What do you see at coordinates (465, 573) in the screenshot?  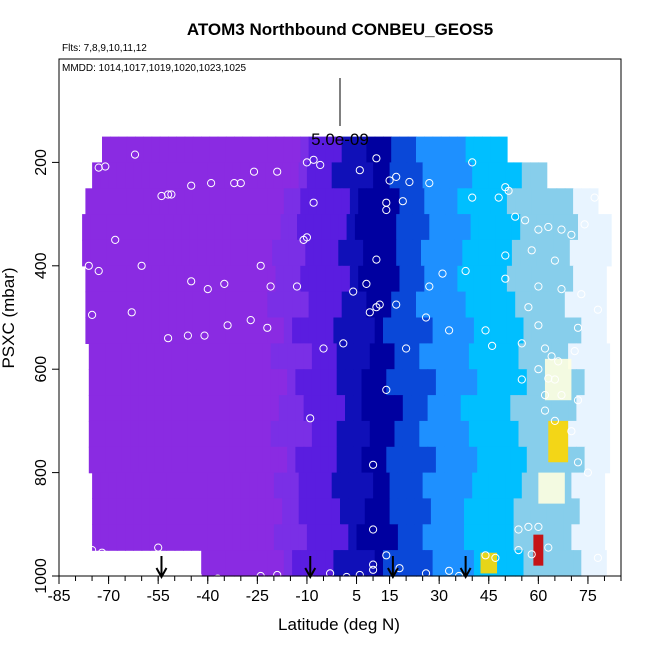 I see `arrow-head` at bounding box center [465, 573].